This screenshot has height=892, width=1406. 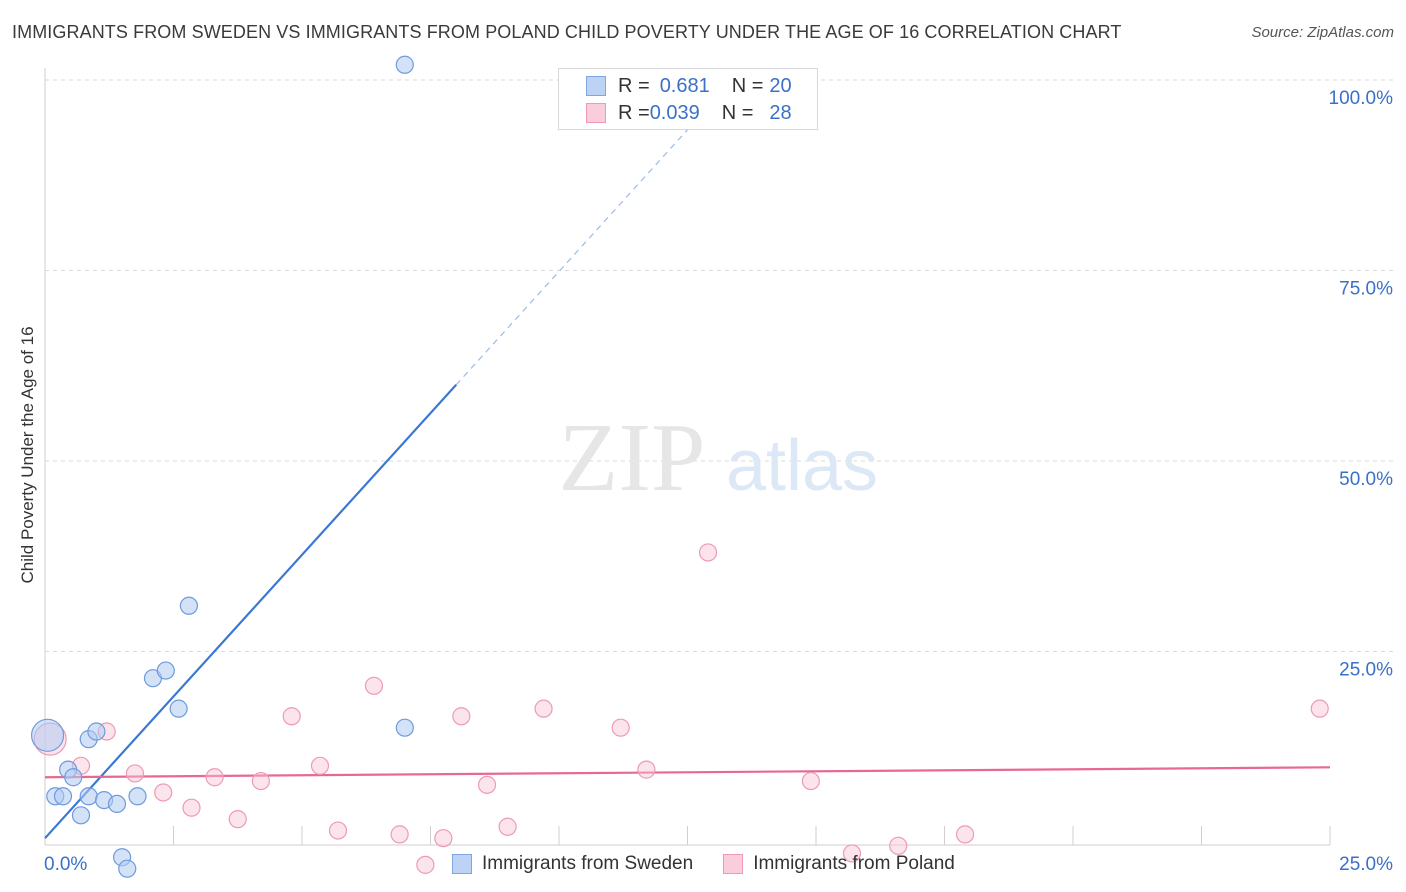 What do you see at coordinates (687, 772) in the screenshot?
I see `trend-line-poland` at bounding box center [687, 772].